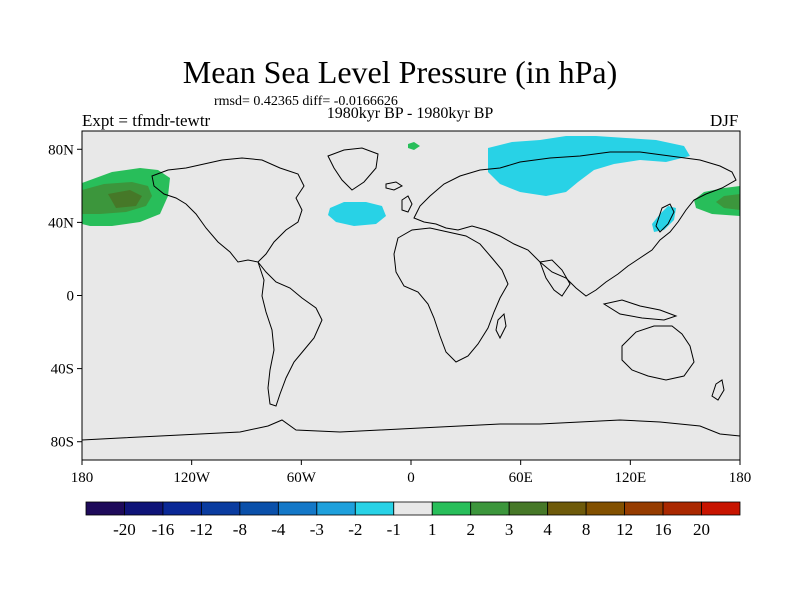 This screenshot has width=800, height=600. Describe the element at coordinates (125, 199) in the screenshot. I see `positive-anomaly-north-pacific-west-core` at that location.